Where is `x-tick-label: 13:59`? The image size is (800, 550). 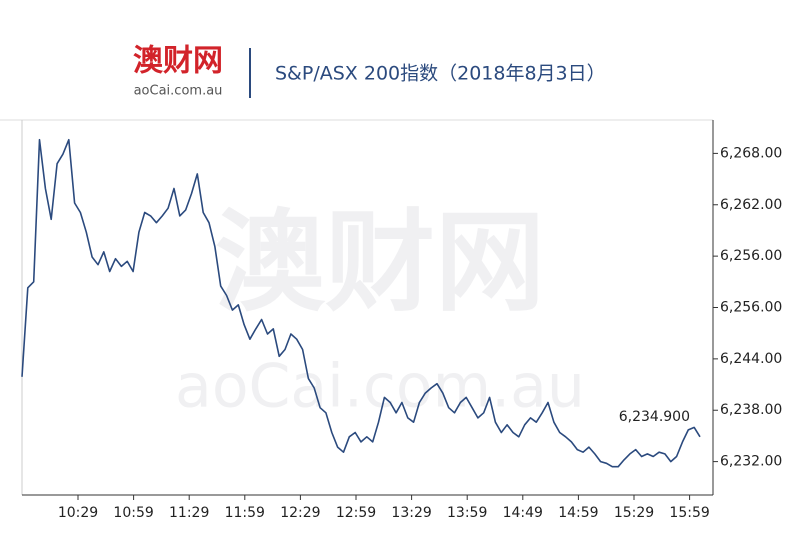
x-tick-label: 13:59 is located at coordinates (467, 513).